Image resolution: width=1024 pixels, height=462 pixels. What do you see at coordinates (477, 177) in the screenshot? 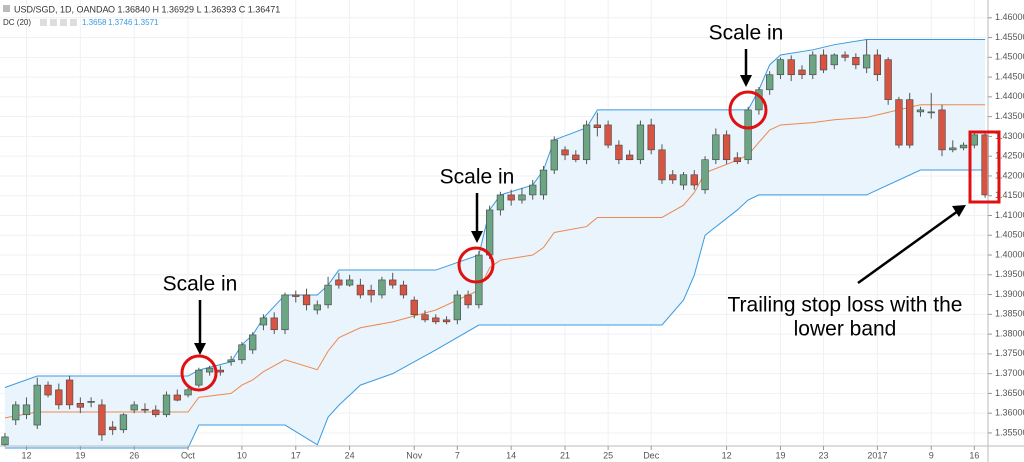
I see `annotation: Scale in` at bounding box center [477, 177].